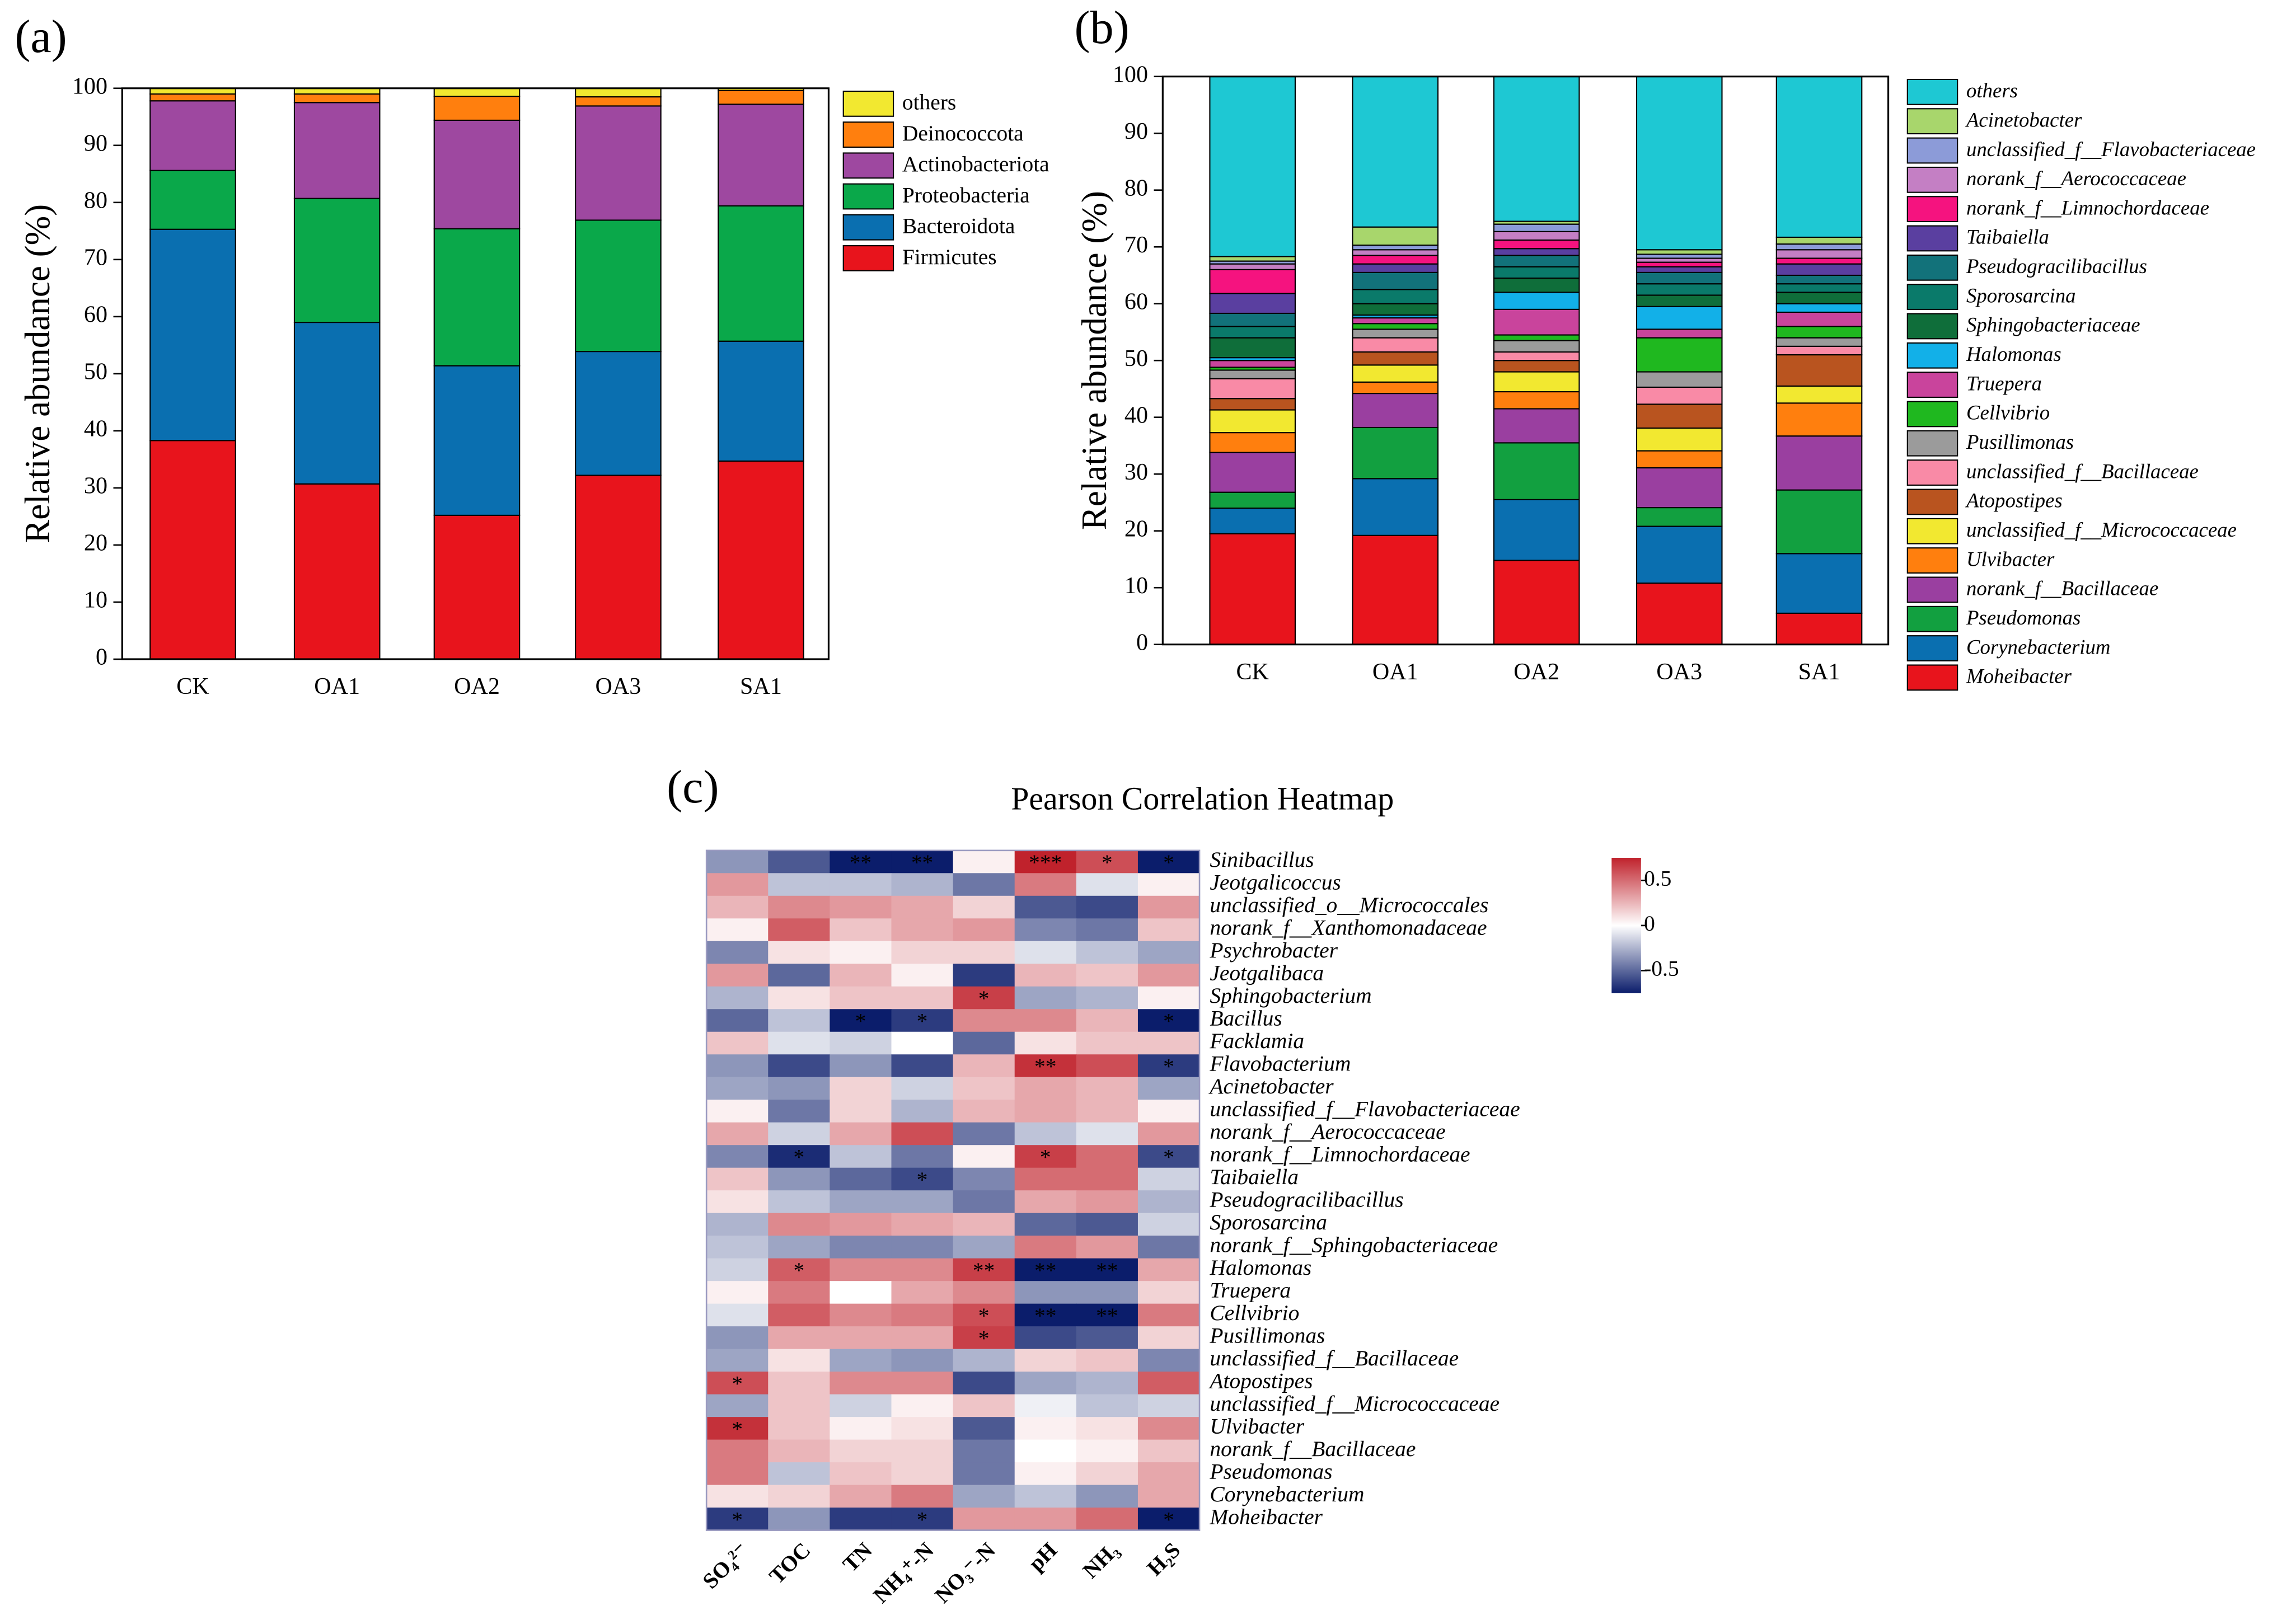 The height and width of the screenshot is (1620, 2296). What do you see at coordinates (2019, 676) in the screenshot?
I see `legend-label: Moheibacter` at bounding box center [2019, 676].